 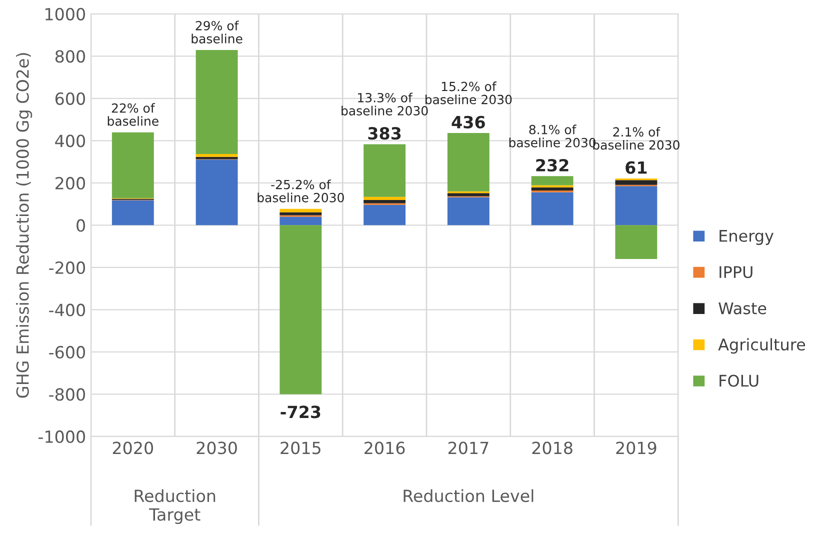 I want to click on y-tick-label: 200, so click(x=70, y=183).